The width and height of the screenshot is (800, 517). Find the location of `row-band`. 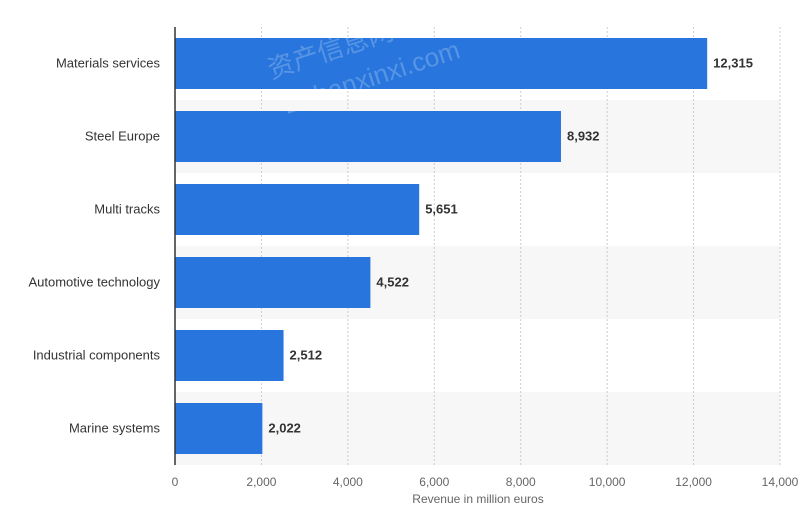

row-band is located at coordinates (477, 428).